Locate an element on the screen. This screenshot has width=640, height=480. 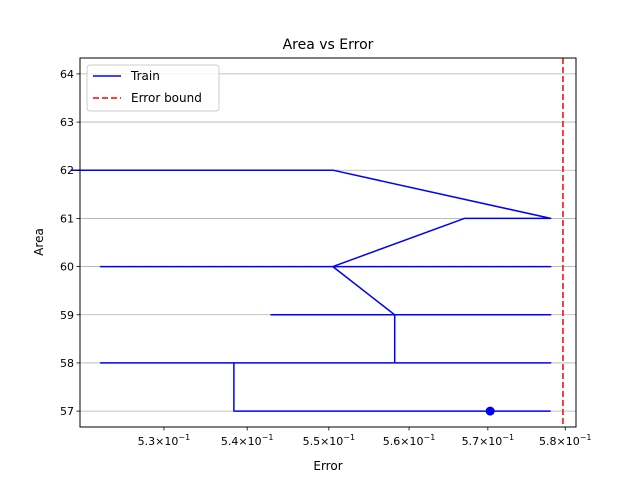
x-tick-label: 5.4×10⁻¹ is located at coordinates (247, 440).